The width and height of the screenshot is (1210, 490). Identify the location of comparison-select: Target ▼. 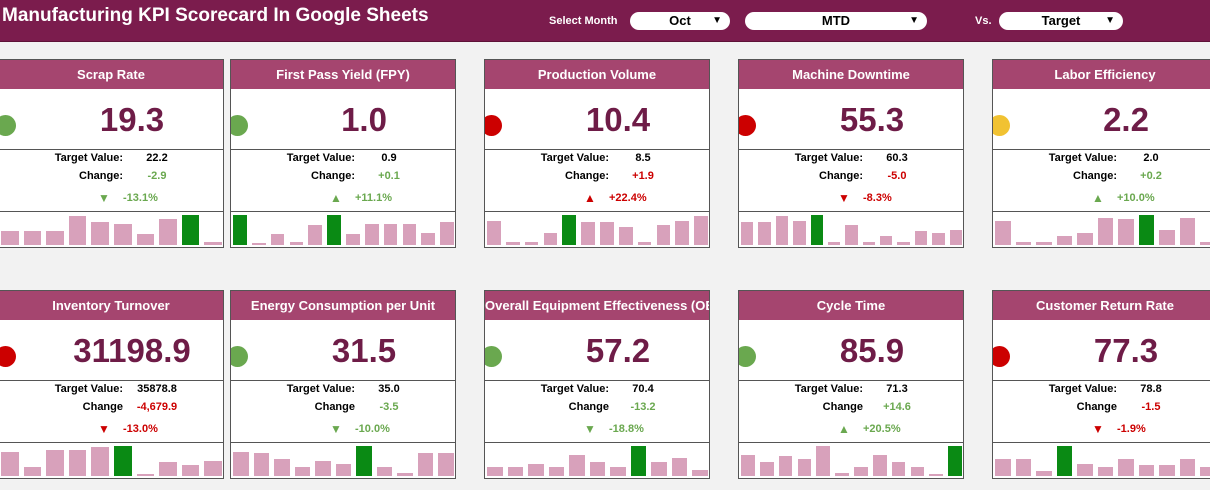
(1061, 21).